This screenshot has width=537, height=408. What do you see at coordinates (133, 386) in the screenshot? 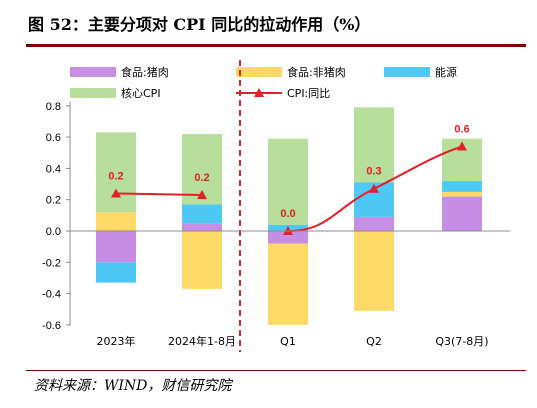
I see `source-note: 资料来源：WIND，财信研究院` at bounding box center [133, 386].